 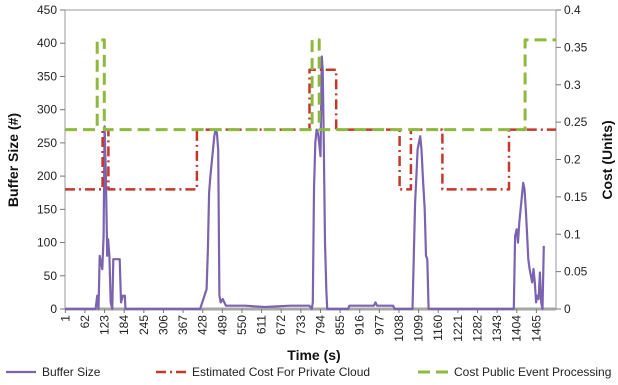 I want to click on y-right-tick-label: 0.05, so click(x=576, y=272).